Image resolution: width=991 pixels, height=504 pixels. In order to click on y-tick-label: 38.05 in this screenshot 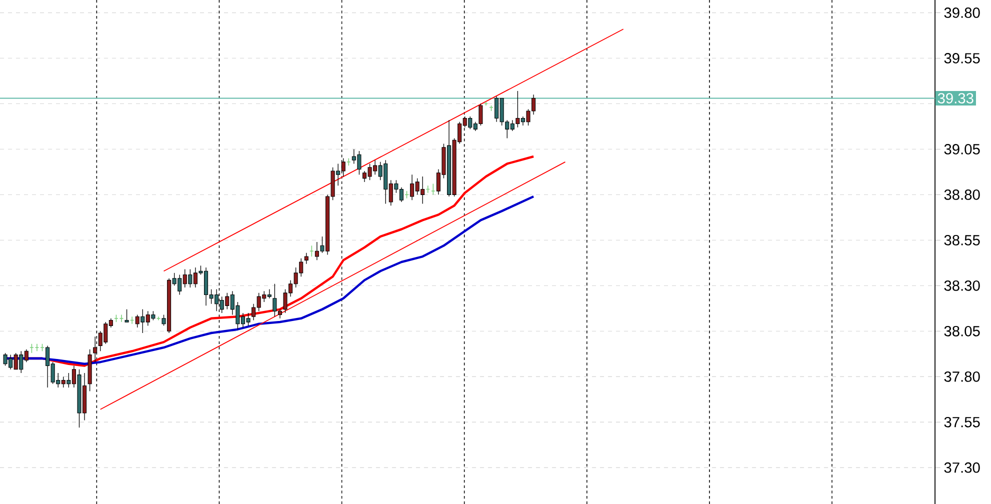, I will do `click(962, 331)`.